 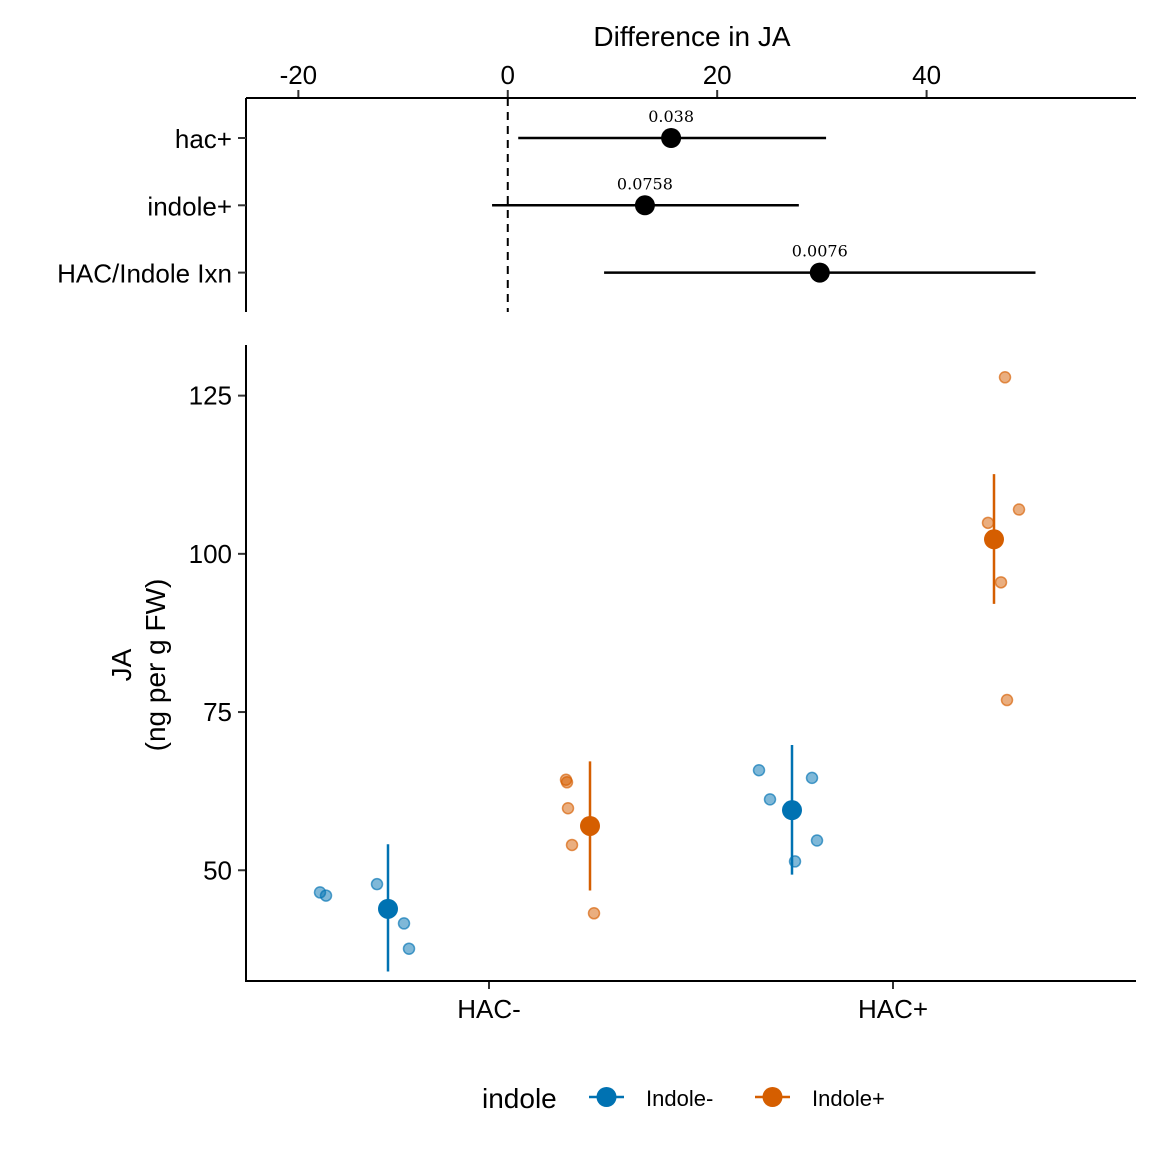 What do you see at coordinates (144, 274) in the screenshot?
I see `forest-term-label: HAC/Indole Ixn` at bounding box center [144, 274].